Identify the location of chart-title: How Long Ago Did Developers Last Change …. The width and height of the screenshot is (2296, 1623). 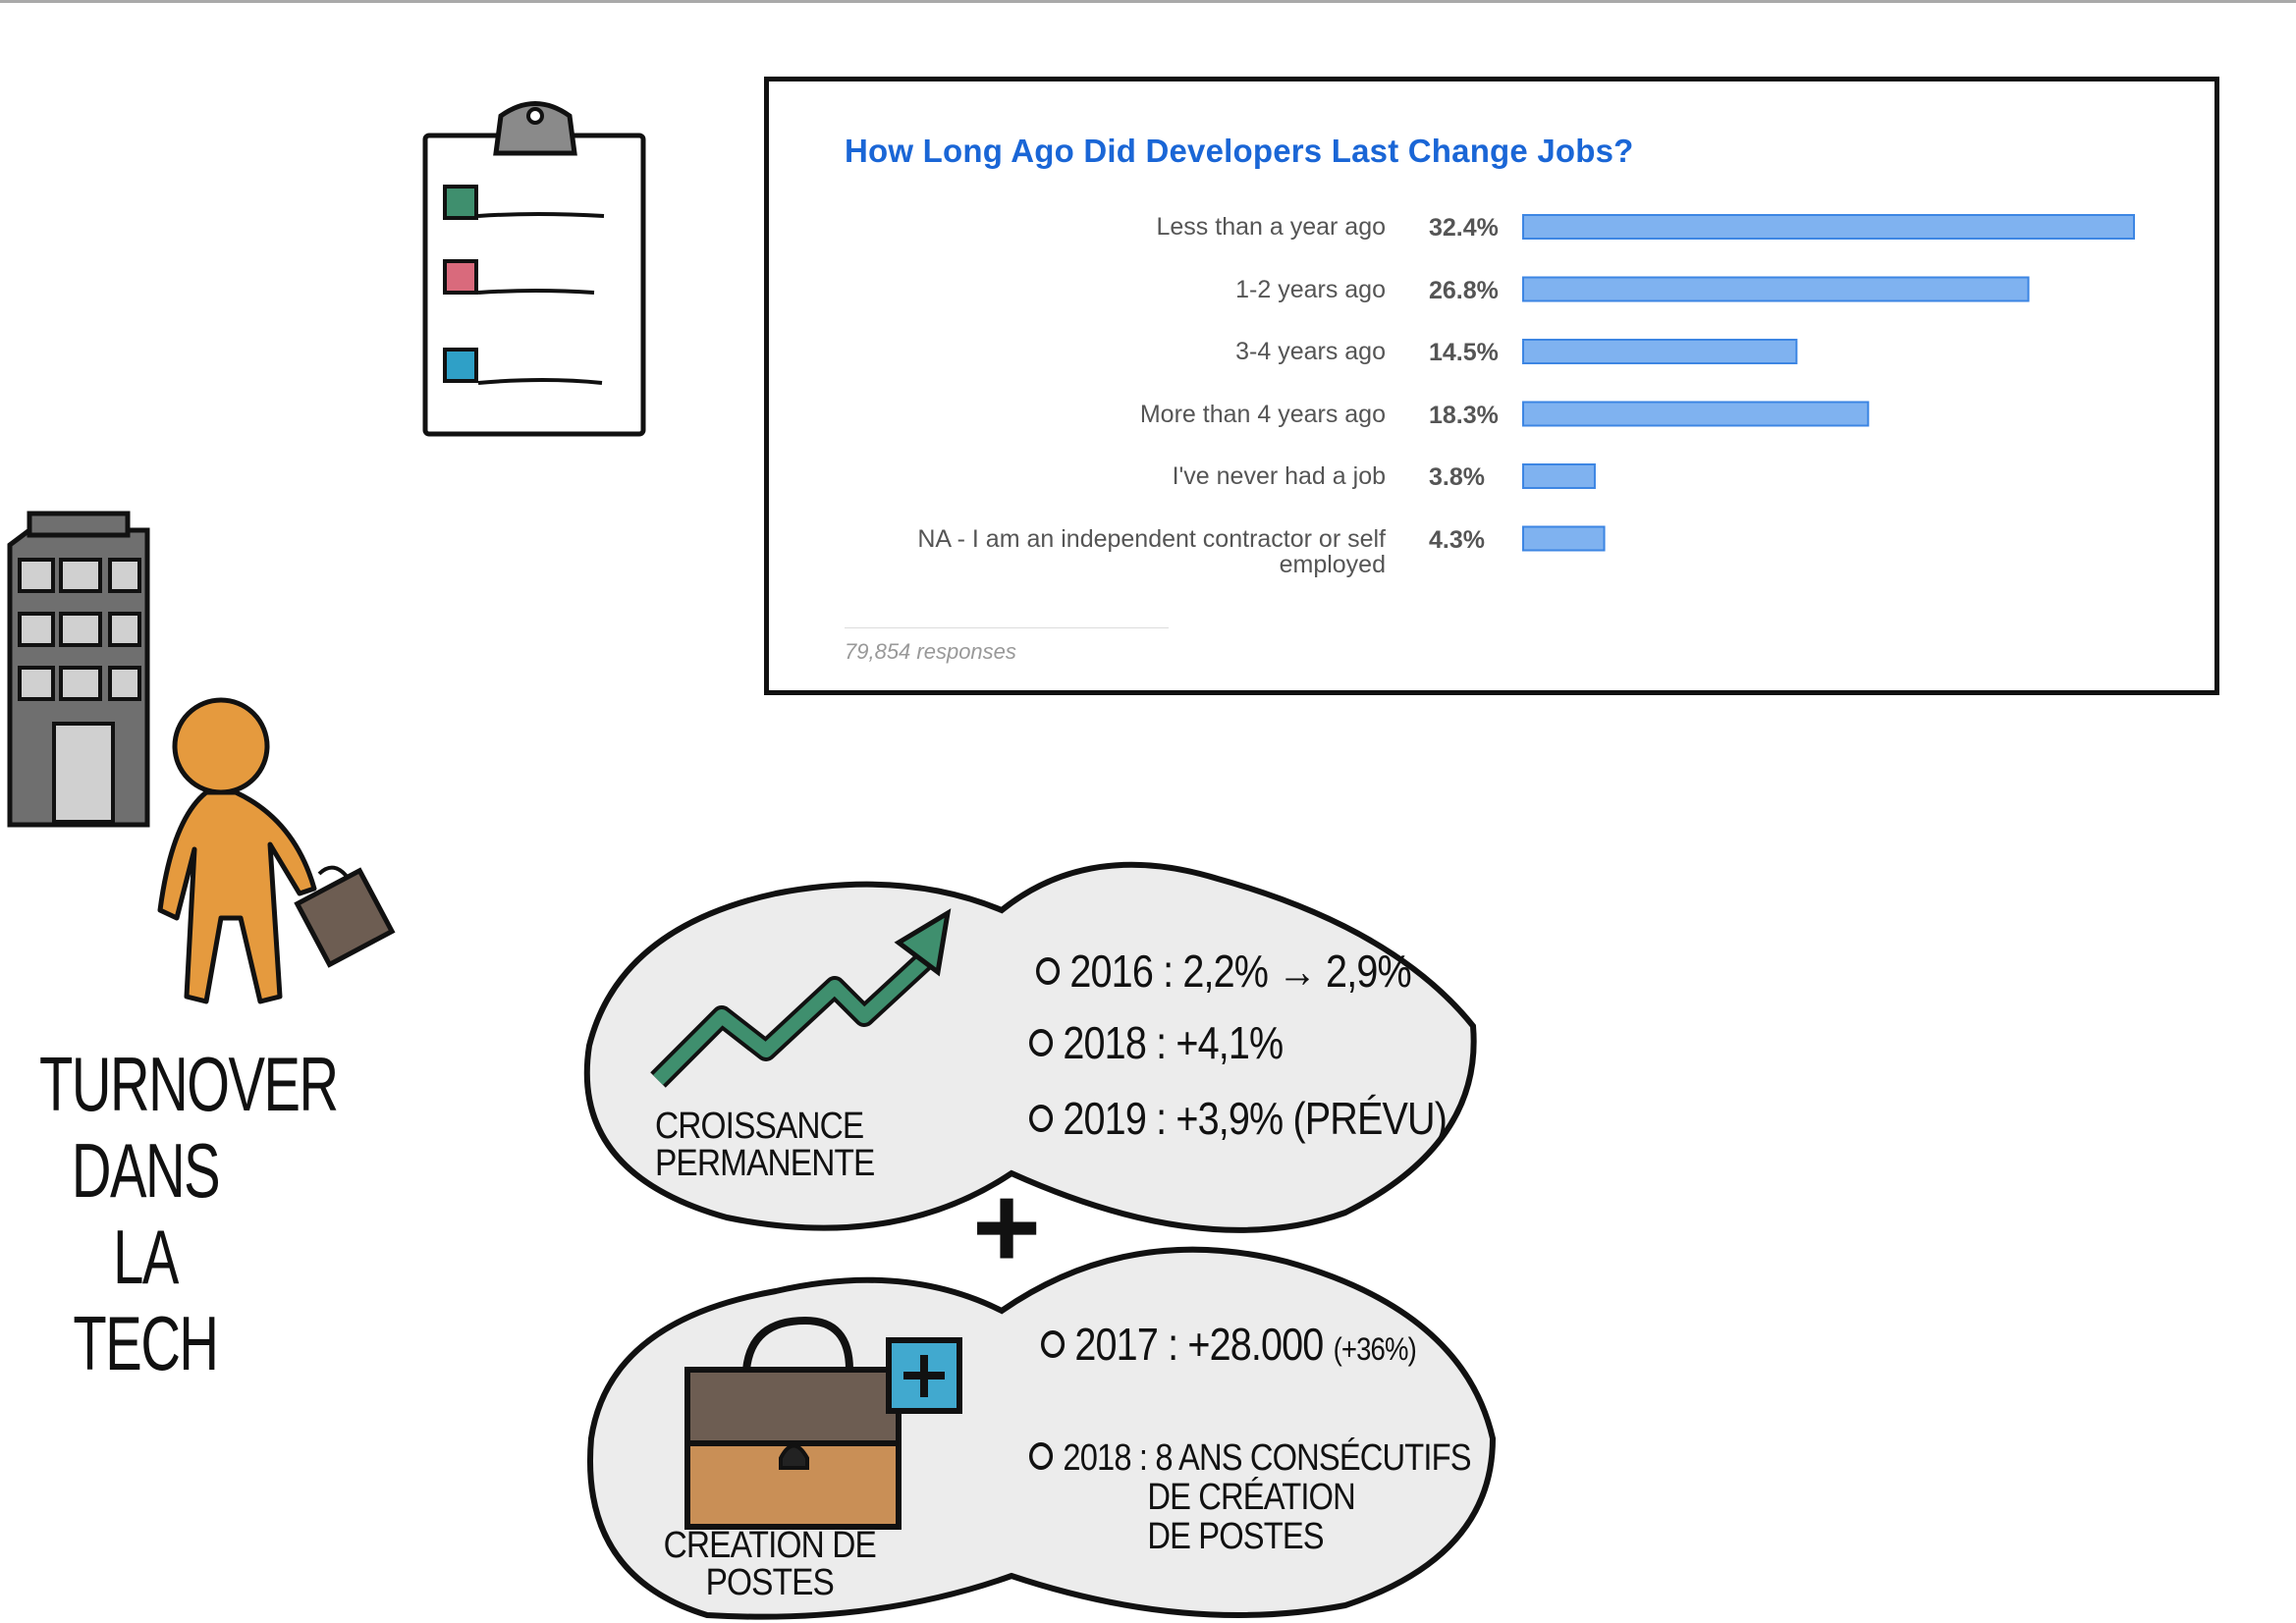
(1239, 151).